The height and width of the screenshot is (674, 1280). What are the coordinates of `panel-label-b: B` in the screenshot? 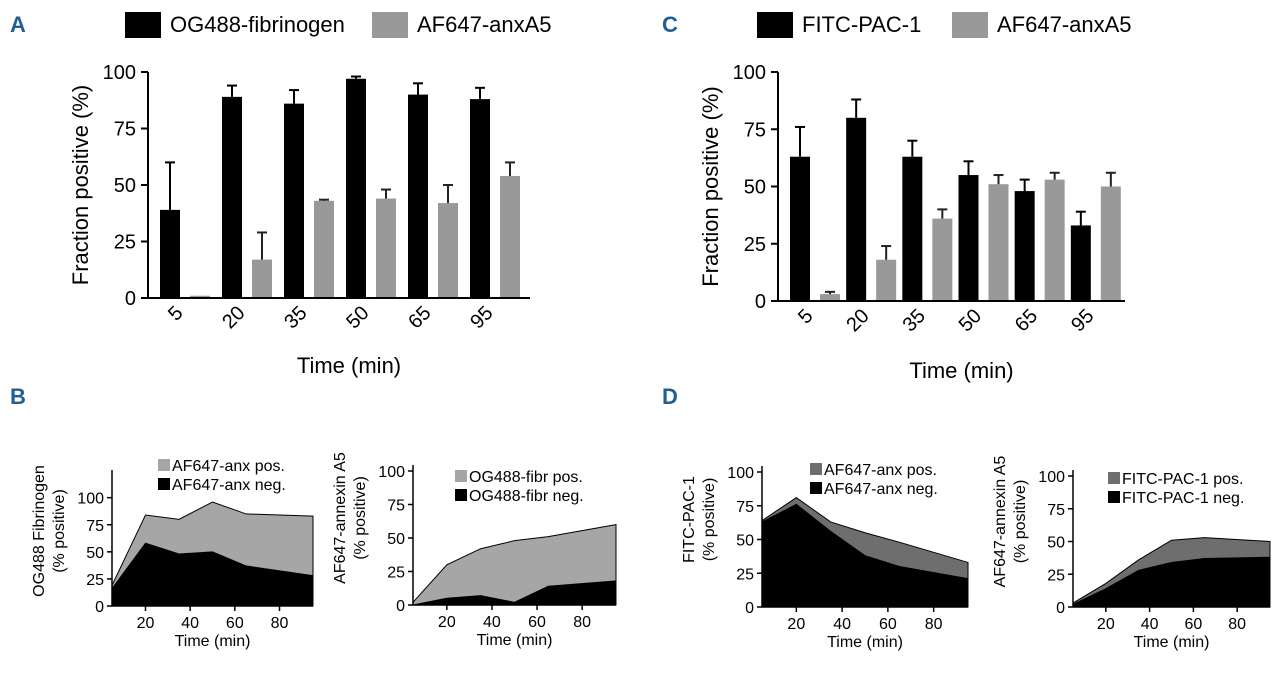 It's located at (18, 396).